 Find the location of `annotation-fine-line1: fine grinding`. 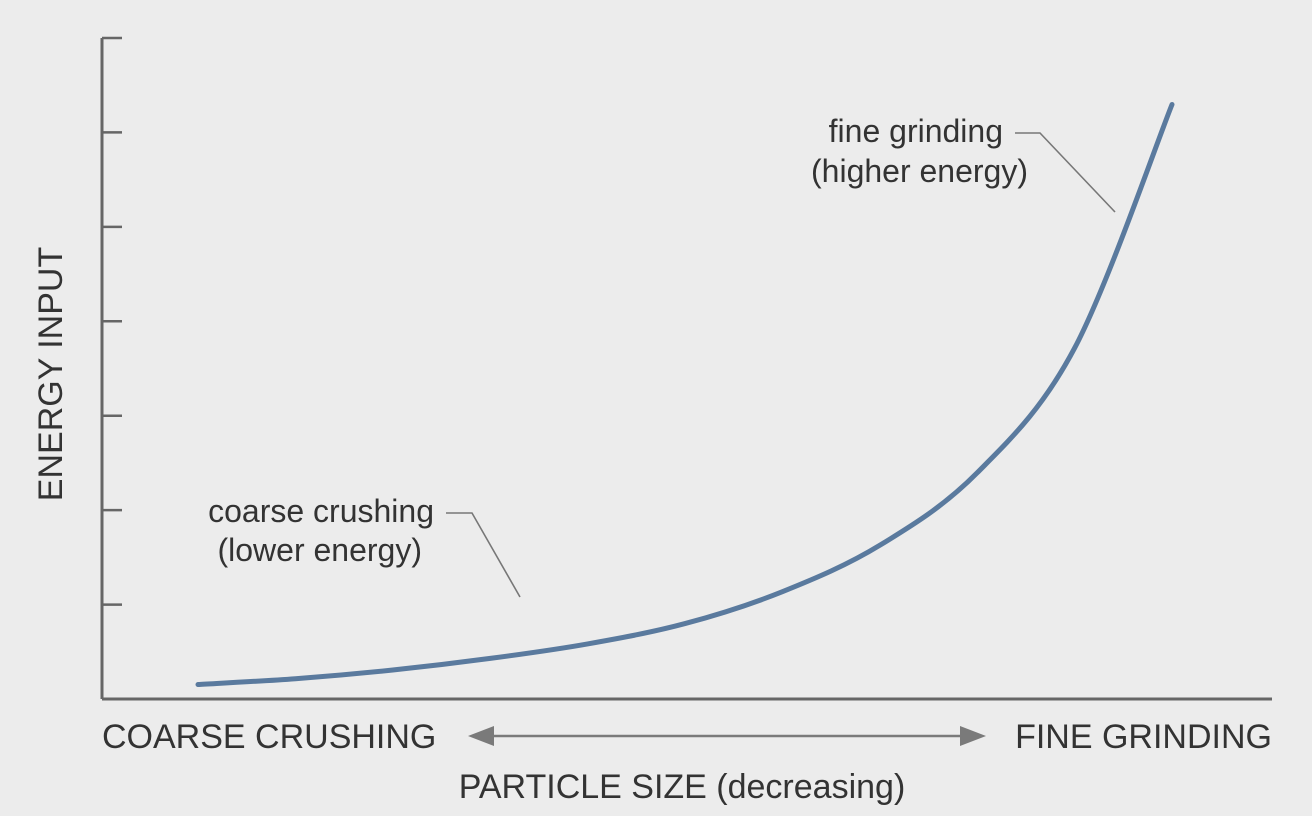

annotation-fine-line1: fine grinding is located at coordinates (916, 131).